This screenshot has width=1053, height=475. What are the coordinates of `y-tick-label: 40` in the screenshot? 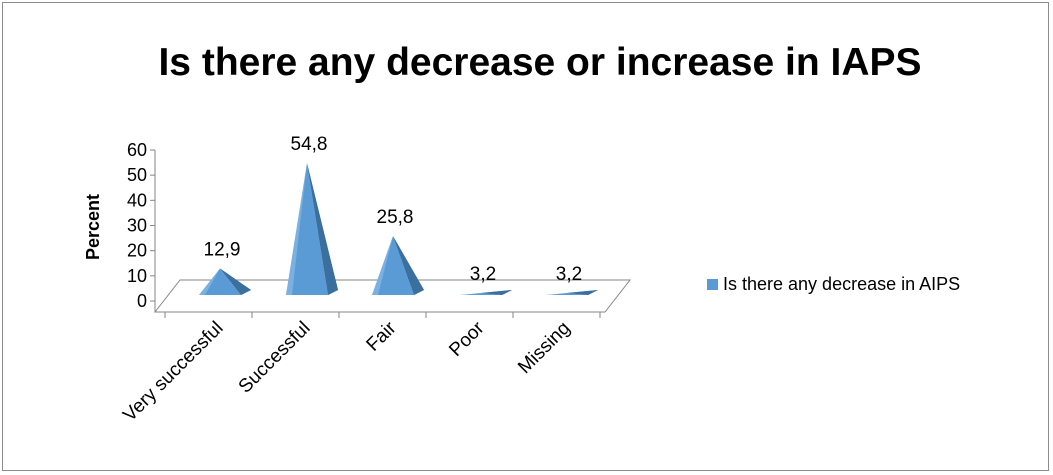 It's located at (137, 200).